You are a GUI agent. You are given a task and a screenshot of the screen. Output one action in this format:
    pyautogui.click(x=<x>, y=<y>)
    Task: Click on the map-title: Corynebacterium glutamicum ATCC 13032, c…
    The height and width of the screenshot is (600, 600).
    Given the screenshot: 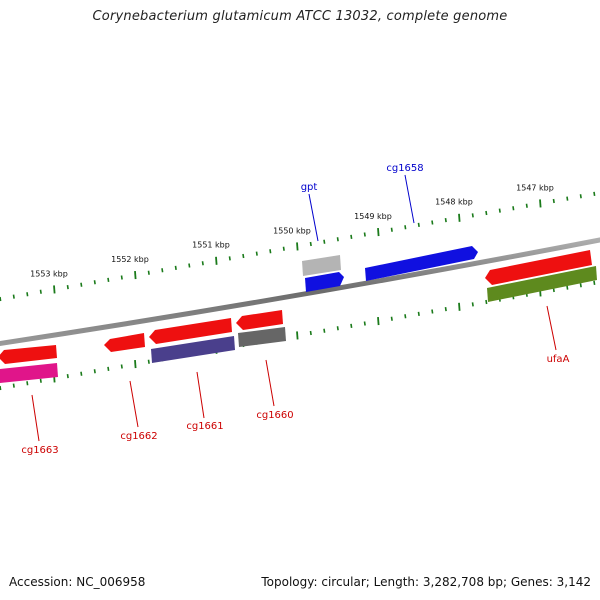 What is the action you would take?
    pyautogui.click(x=300, y=16)
    